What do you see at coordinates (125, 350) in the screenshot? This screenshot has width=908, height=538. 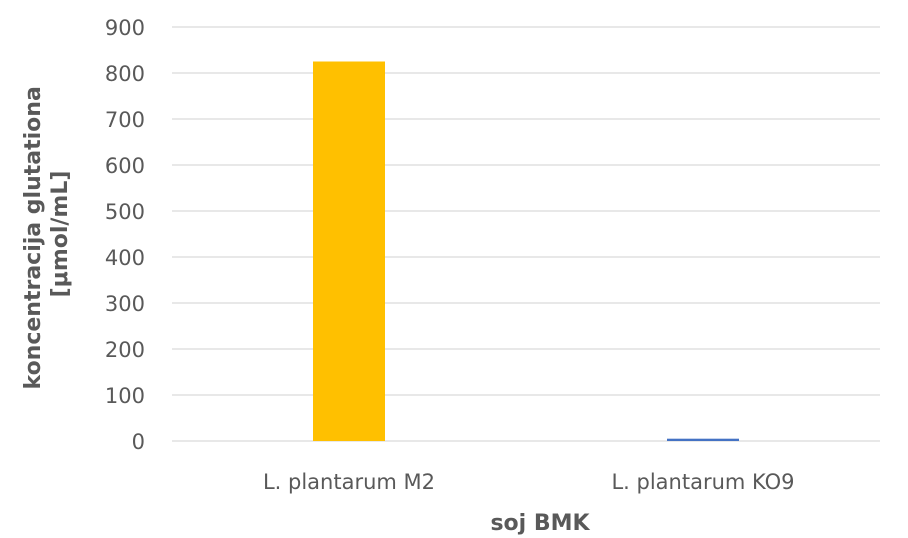 I see `y-tick-label: 200` at bounding box center [125, 350].